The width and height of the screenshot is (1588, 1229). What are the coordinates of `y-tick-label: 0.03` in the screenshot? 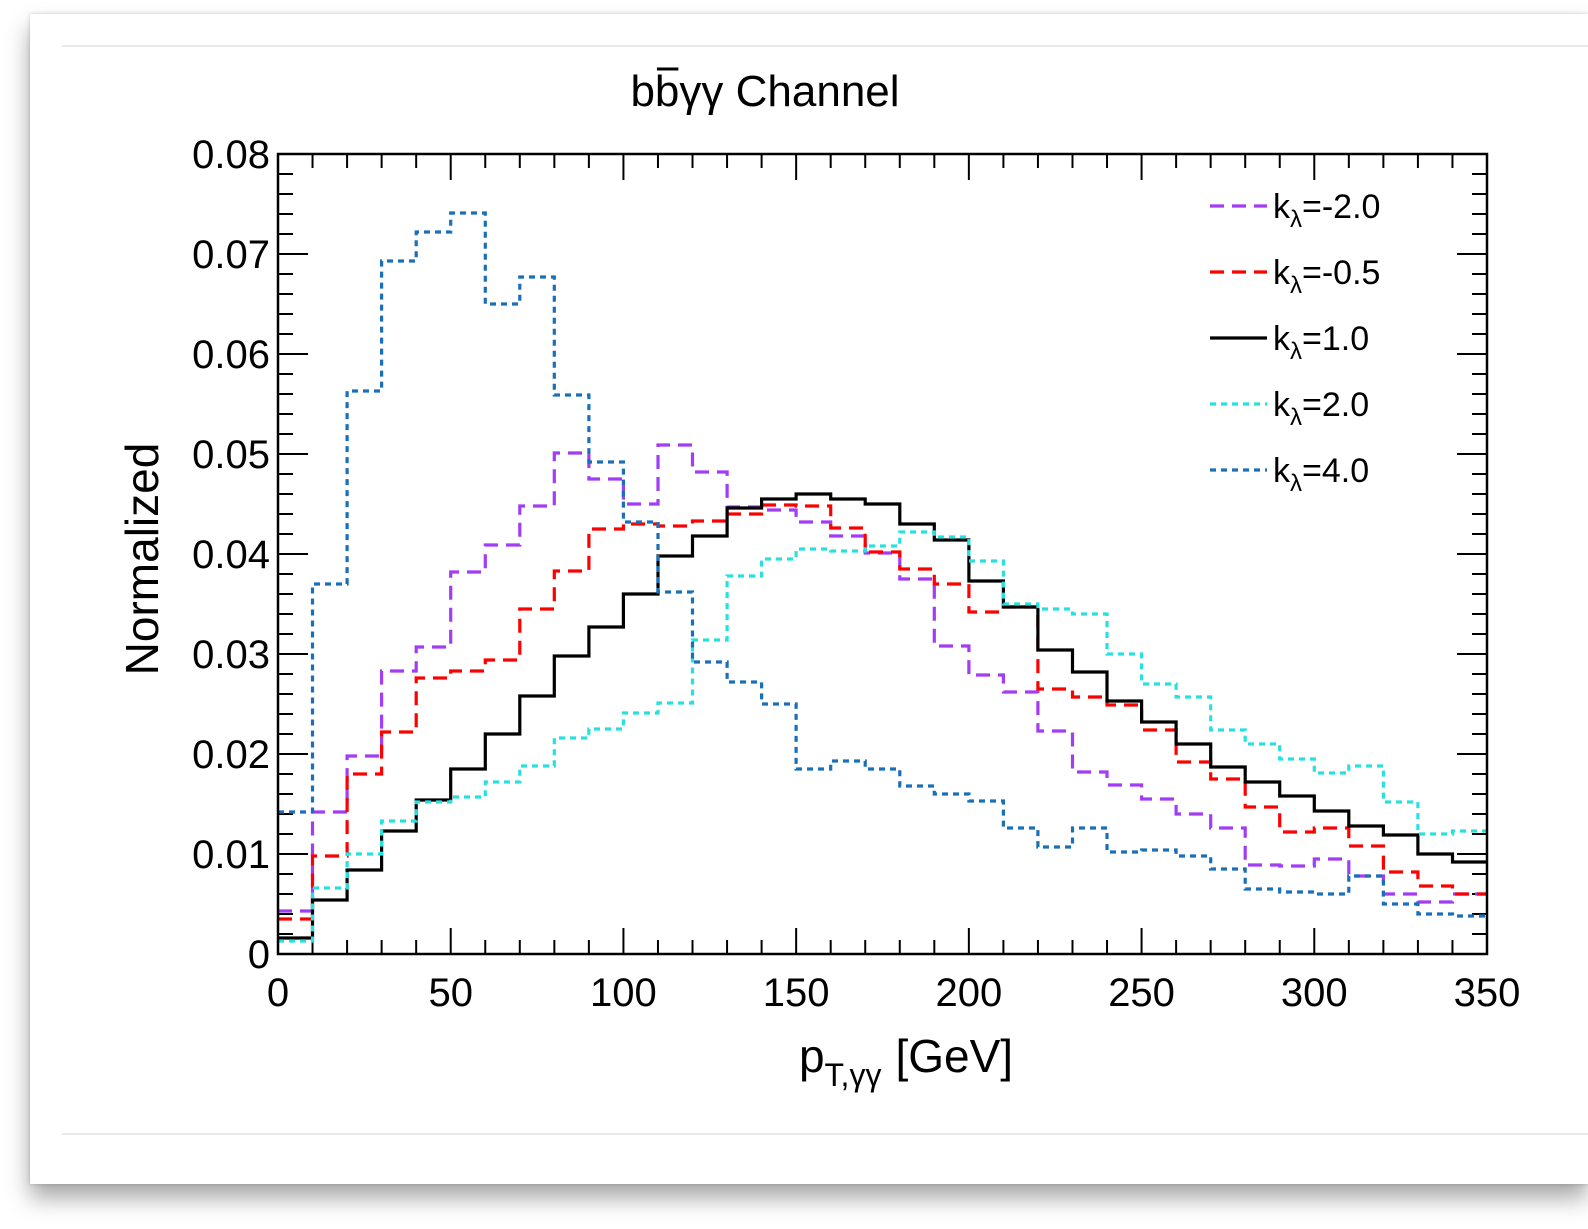 It's located at (231, 655).